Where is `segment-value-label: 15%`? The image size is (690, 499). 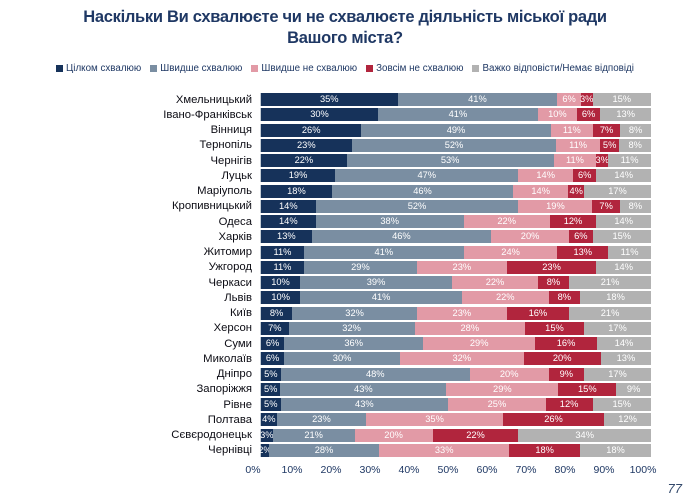 segment-value-label: 15% is located at coordinates (622, 236).